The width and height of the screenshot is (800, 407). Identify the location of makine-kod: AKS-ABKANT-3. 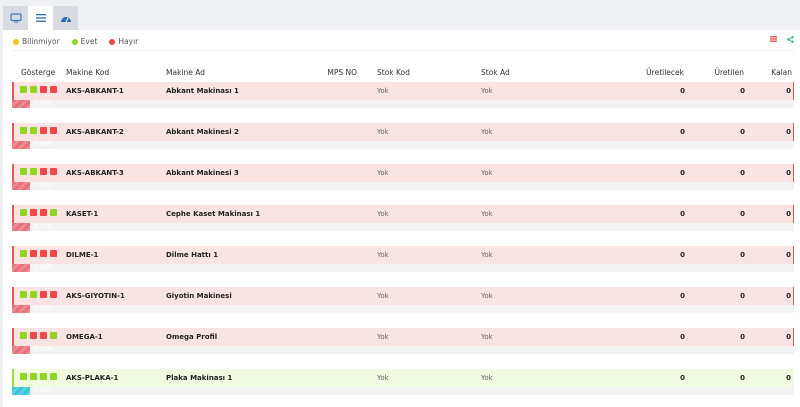
(95, 173).